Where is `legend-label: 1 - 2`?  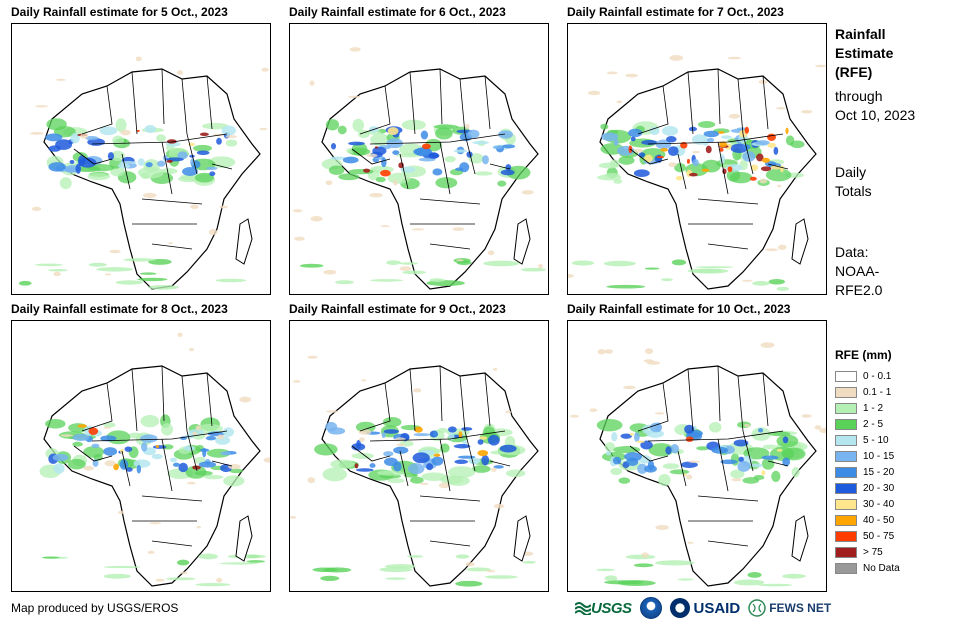
legend-label: 1 - 2 is located at coordinates (873, 408).